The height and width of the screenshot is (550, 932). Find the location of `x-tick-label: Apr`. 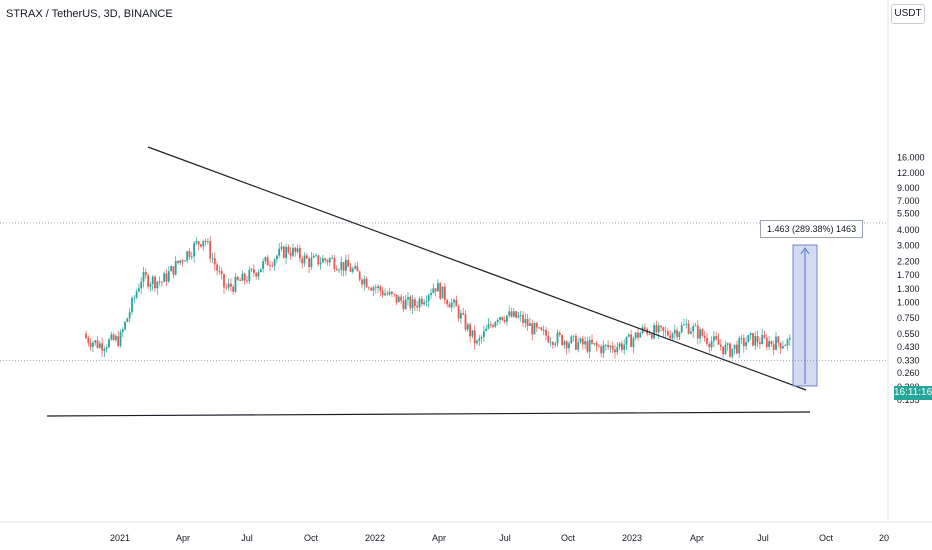

x-tick-label: Apr is located at coordinates (439, 538).